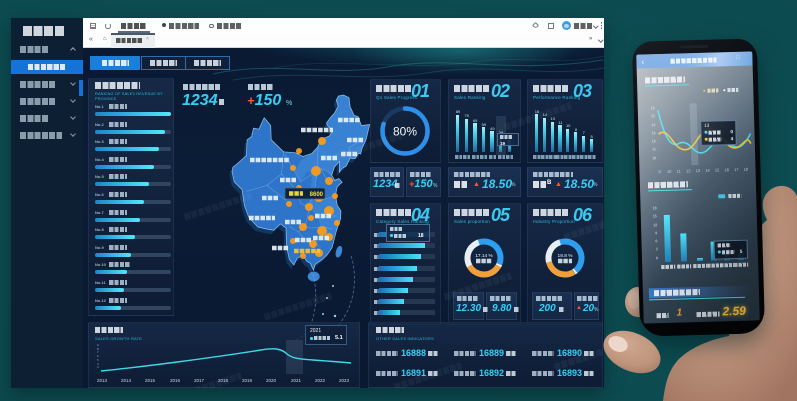 The image size is (797, 401). I want to click on svg-text: 15, so click(717, 169).